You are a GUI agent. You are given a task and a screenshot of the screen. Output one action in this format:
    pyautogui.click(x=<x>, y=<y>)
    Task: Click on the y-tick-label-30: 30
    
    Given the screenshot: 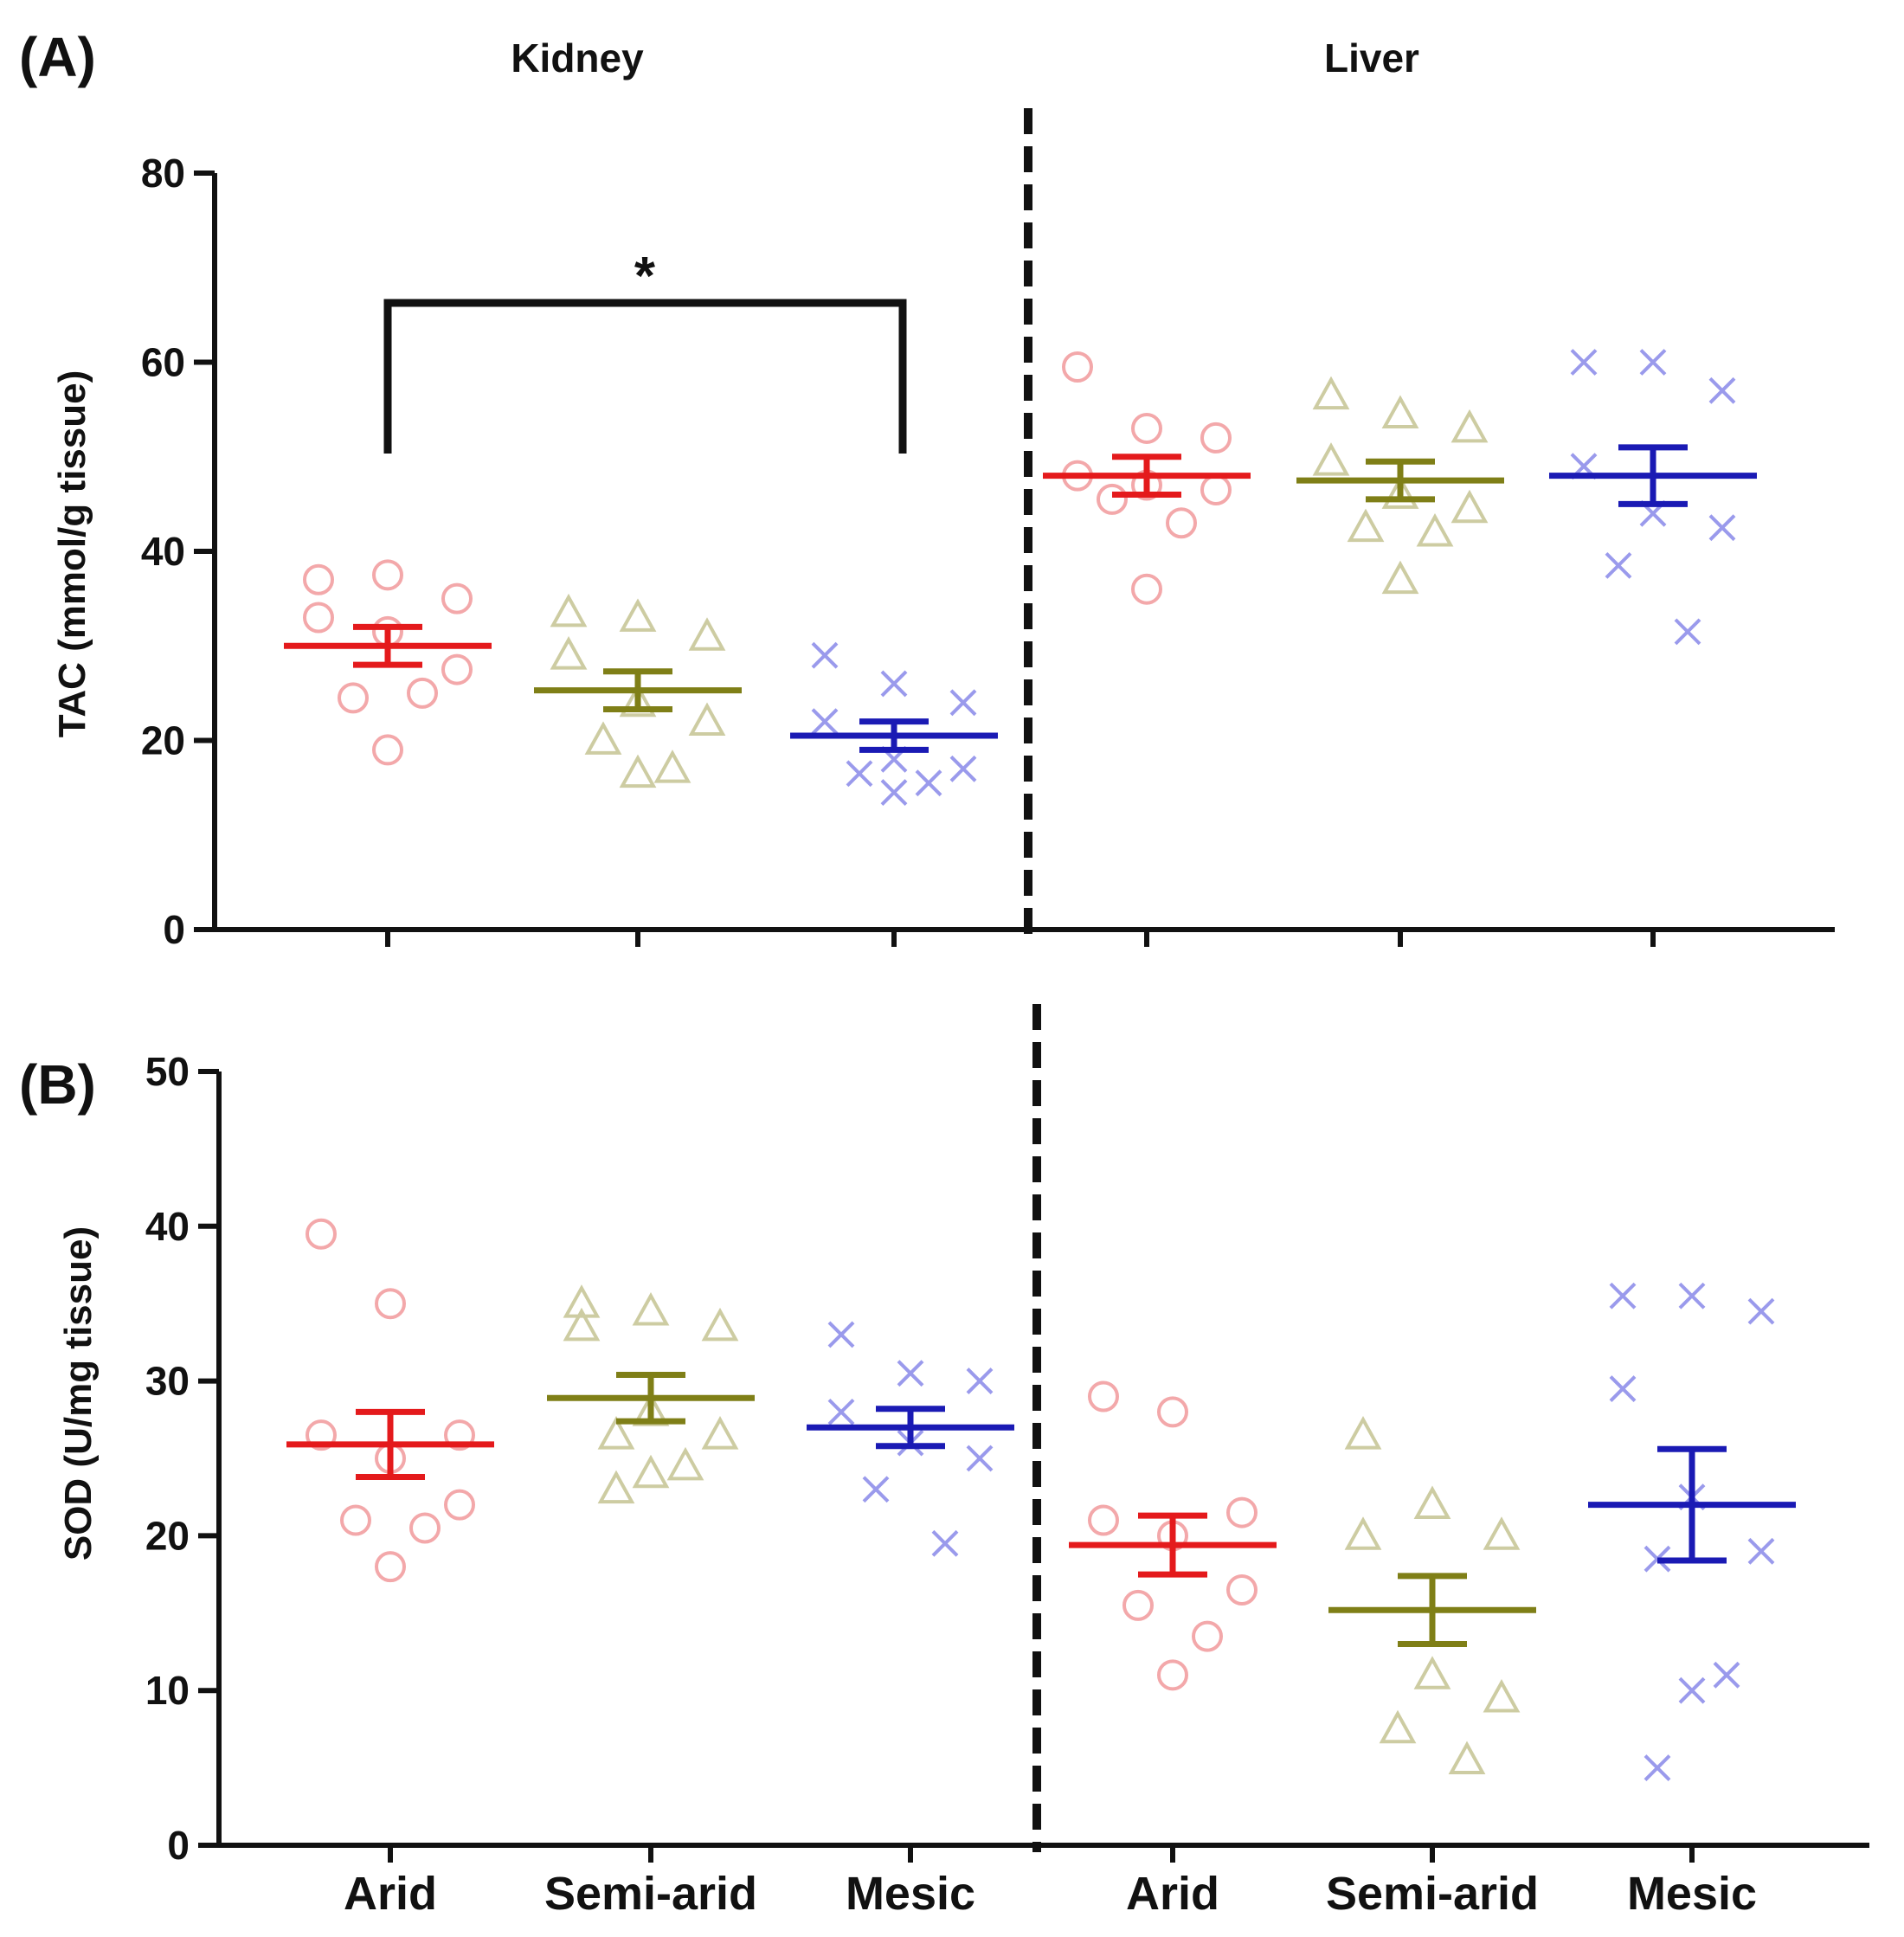 What is the action you would take?
    pyautogui.click(x=167, y=1382)
    